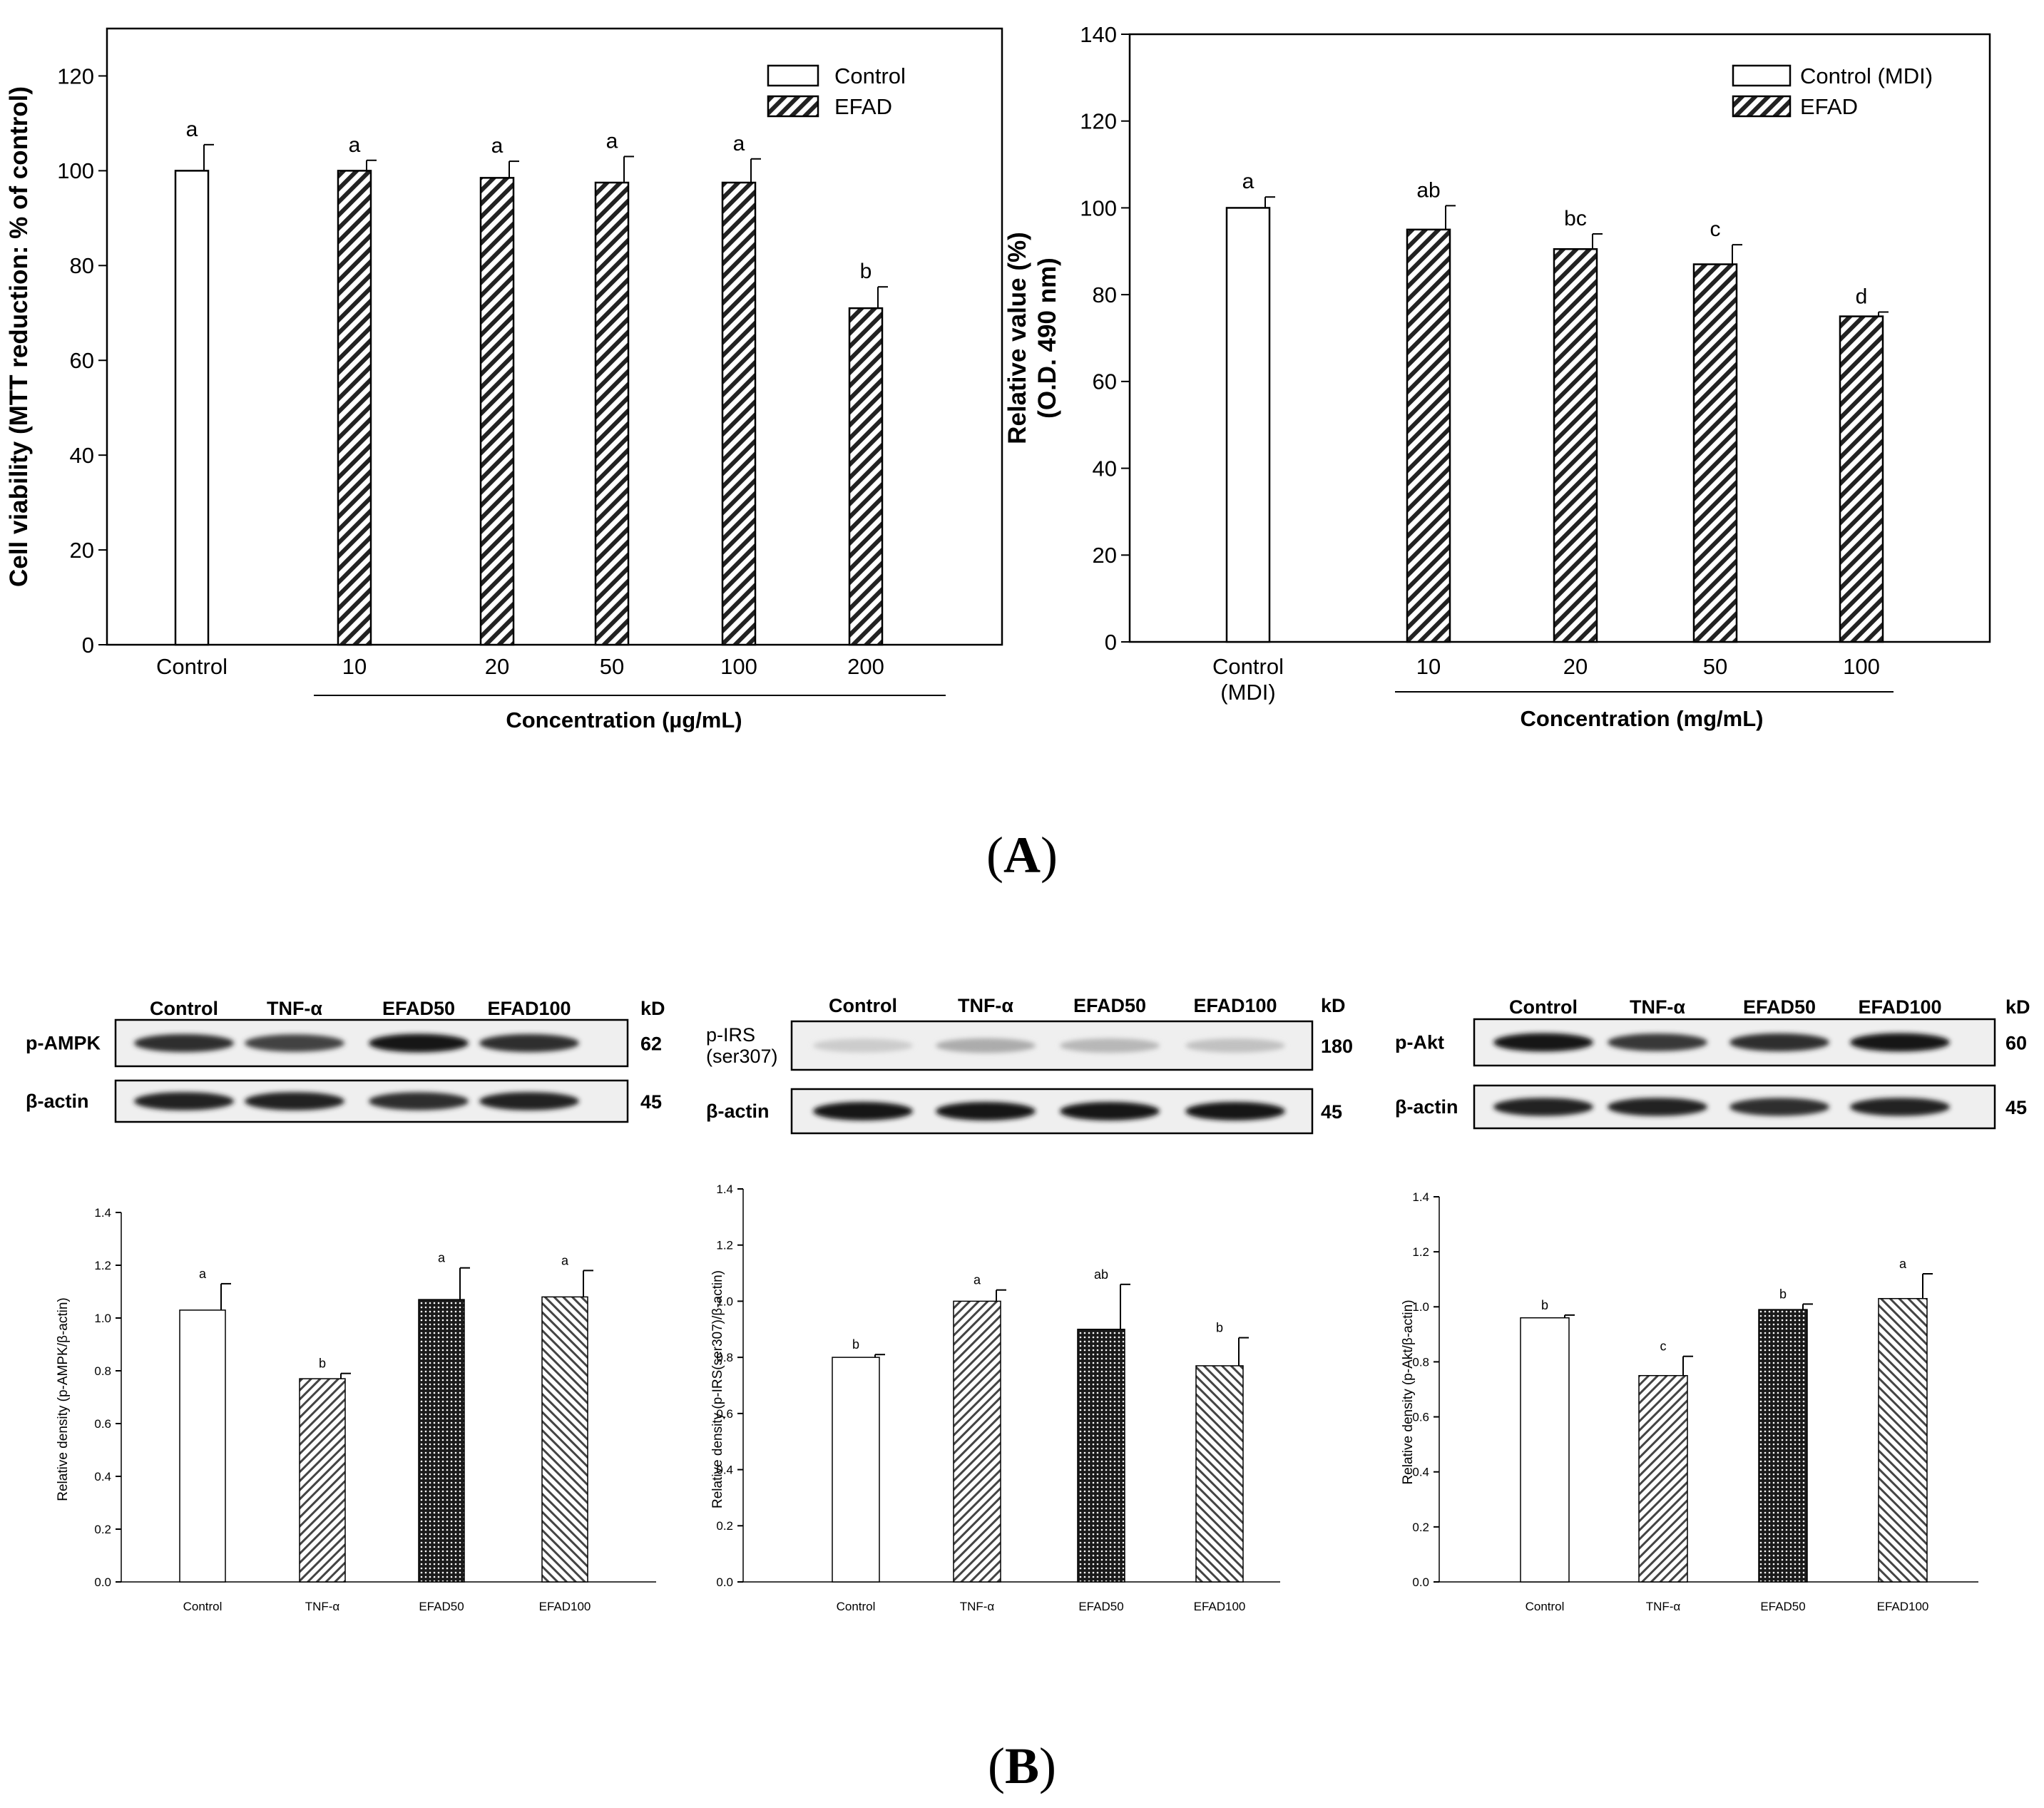 Image resolution: width=2044 pixels, height=1808 pixels. Describe the element at coordinates (742, 1056) in the screenshot. I see `blot-row-label: (ser307)` at that location.